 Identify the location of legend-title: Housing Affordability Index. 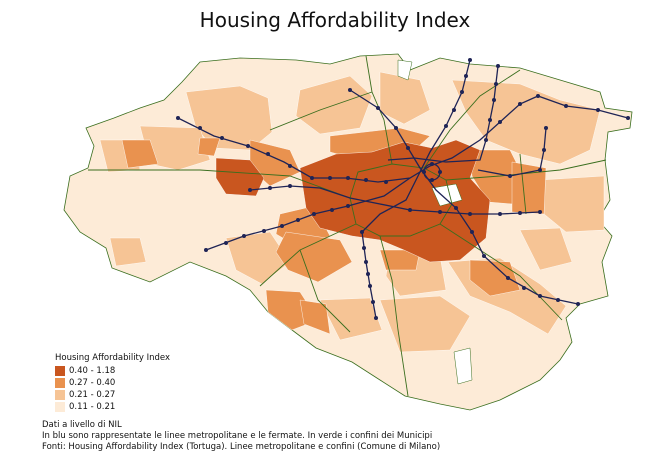
(113, 358).